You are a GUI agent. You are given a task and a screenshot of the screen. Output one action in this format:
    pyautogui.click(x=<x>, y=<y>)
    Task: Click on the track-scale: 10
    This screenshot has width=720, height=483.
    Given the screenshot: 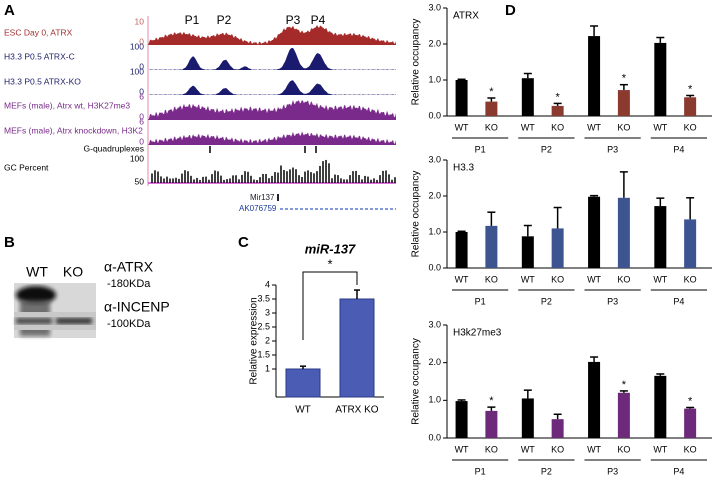 What is the action you would take?
    pyautogui.click(x=140, y=21)
    